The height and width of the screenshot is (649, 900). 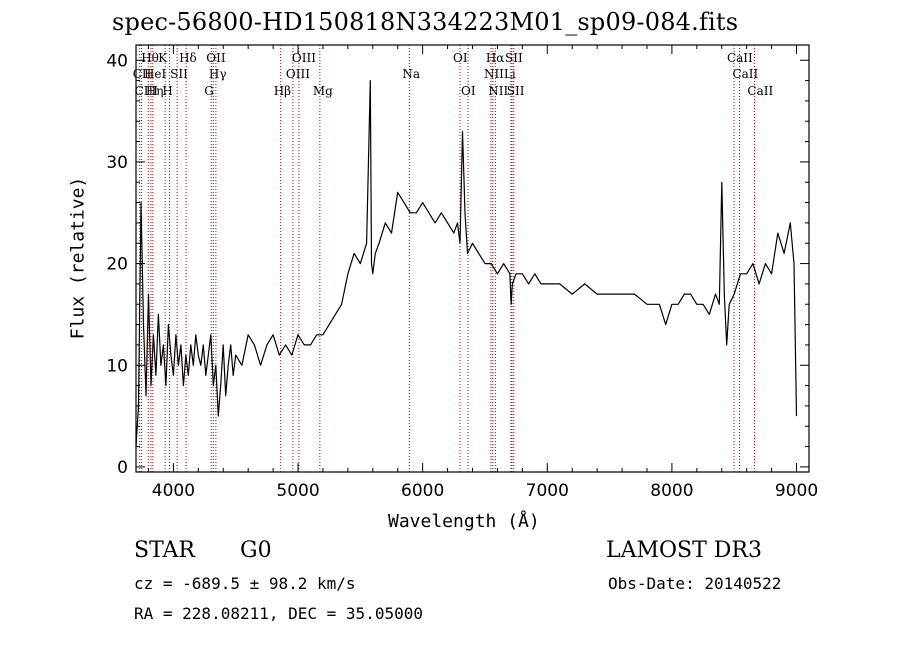 What do you see at coordinates (117, 265) in the screenshot?
I see `y-tick-label-2: 20` at bounding box center [117, 265].